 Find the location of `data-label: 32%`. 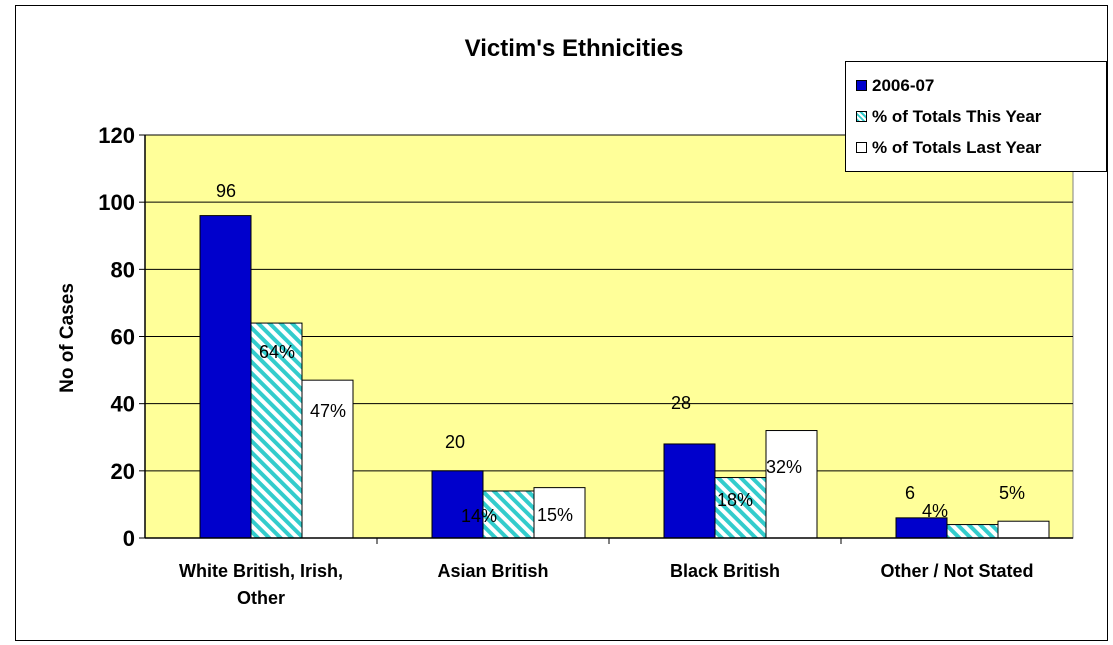

data-label: 32% is located at coordinates (784, 467).